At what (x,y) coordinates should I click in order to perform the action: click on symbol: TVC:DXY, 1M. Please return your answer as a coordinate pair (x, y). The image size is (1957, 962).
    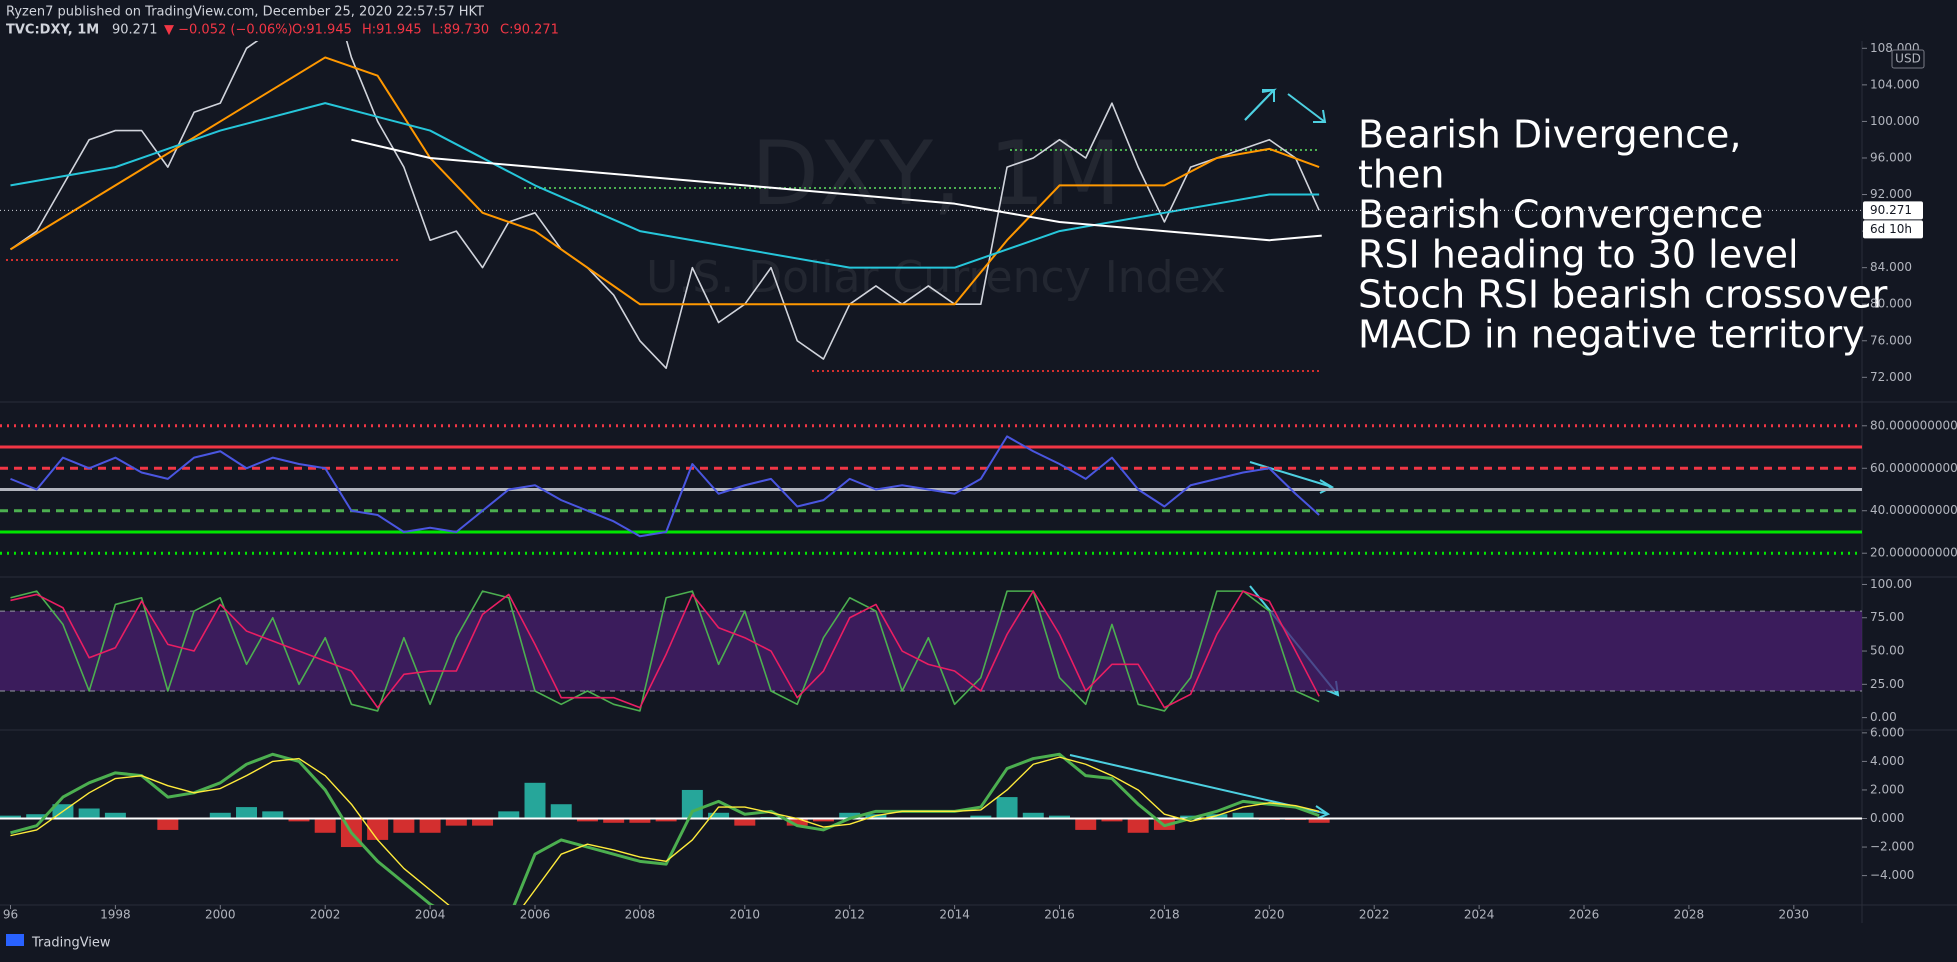
    Looking at the image, I should click on (52, 30).